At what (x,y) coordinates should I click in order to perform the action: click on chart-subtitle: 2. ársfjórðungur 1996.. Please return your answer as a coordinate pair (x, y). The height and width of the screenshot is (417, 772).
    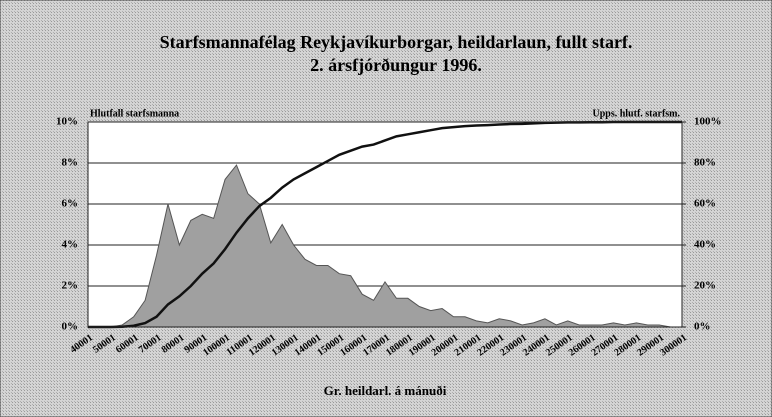
    Looking at the image, I should click on (396, 65).